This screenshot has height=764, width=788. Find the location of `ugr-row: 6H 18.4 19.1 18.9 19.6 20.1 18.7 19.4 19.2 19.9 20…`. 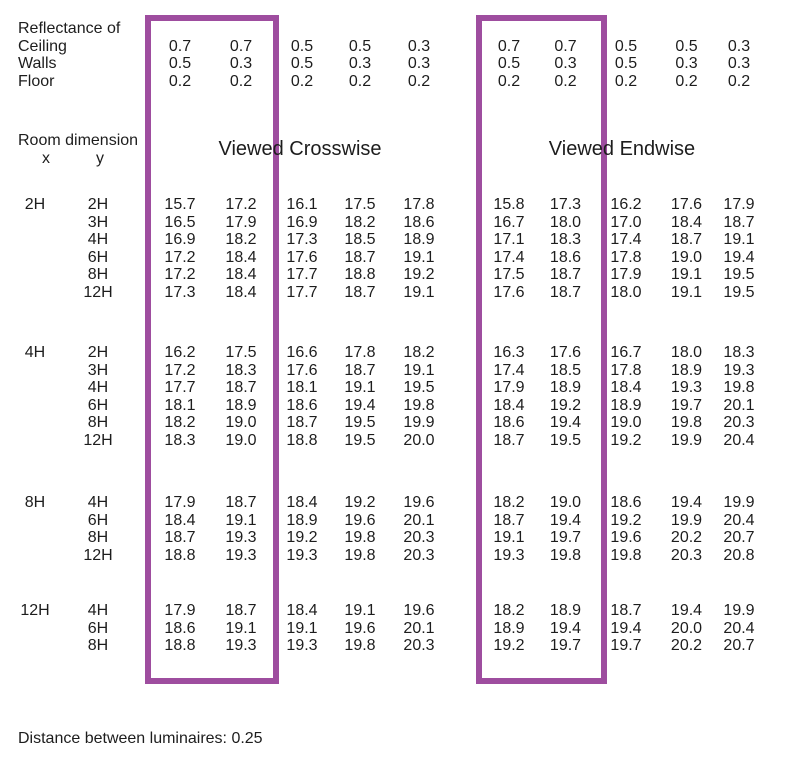

ugr-row: 6H 18.4 19.1 18.9 19.6 20.1 18.7 19.4 19.2 19.9 20… is located at coordinates (394, 521).